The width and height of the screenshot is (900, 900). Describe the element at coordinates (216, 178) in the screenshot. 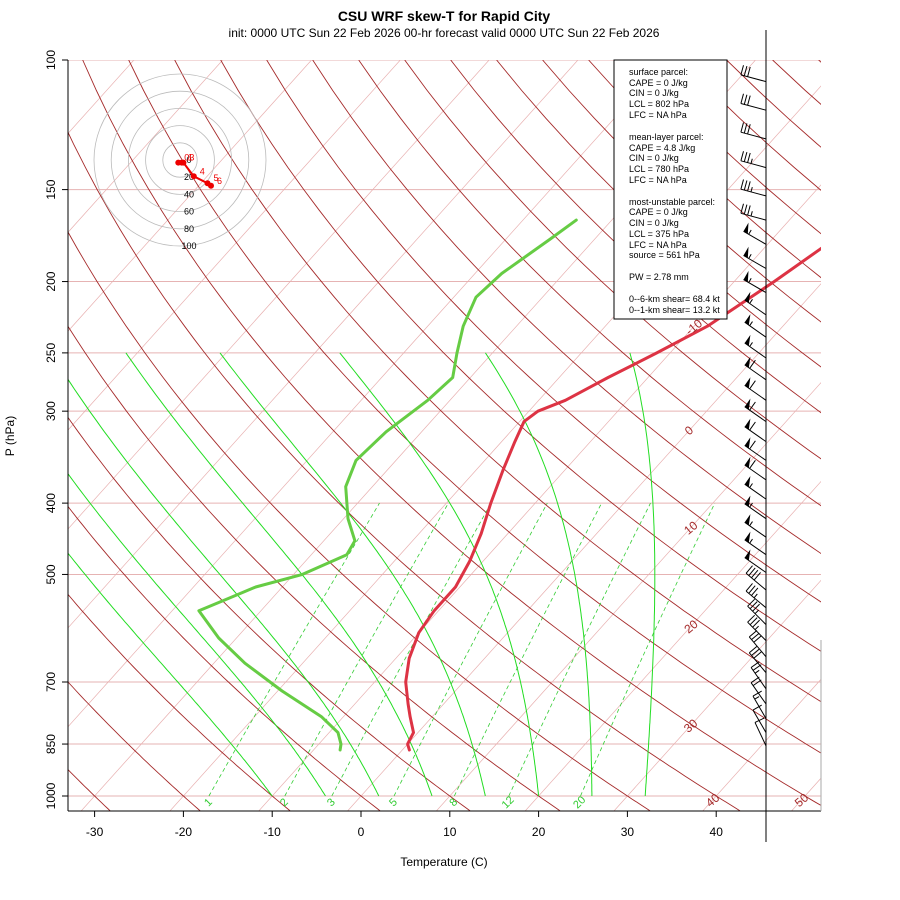

I see `hodograph-point-label: 5` at that location.